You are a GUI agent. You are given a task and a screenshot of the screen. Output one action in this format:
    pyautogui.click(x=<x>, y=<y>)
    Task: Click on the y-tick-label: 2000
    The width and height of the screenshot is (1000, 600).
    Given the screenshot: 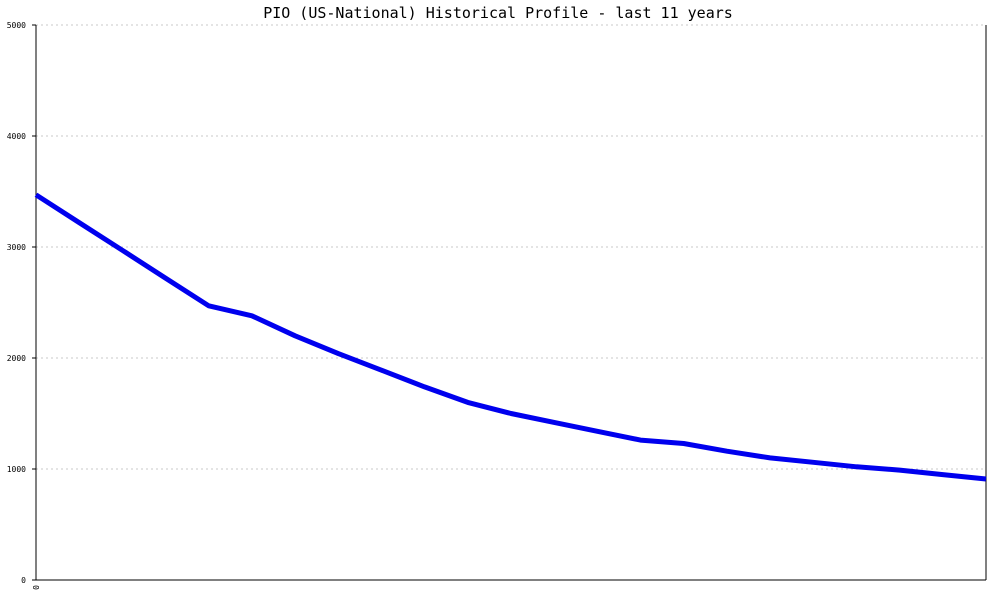 What is the action you would take?
    pyautogui.click(x=16, y=358)
    